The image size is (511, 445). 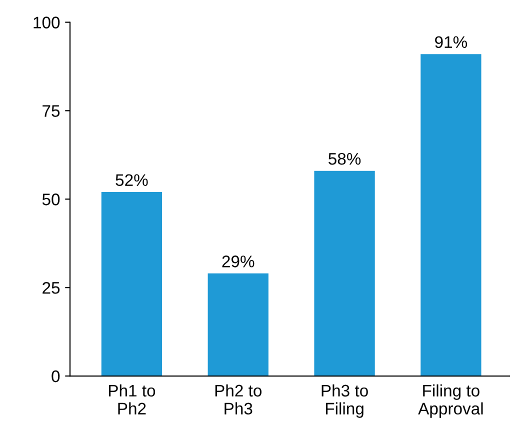 What do you see at coordinates (47, 22) in the screenshot?
I see `y-tick-label: 100` at bounding box center [47, 22].